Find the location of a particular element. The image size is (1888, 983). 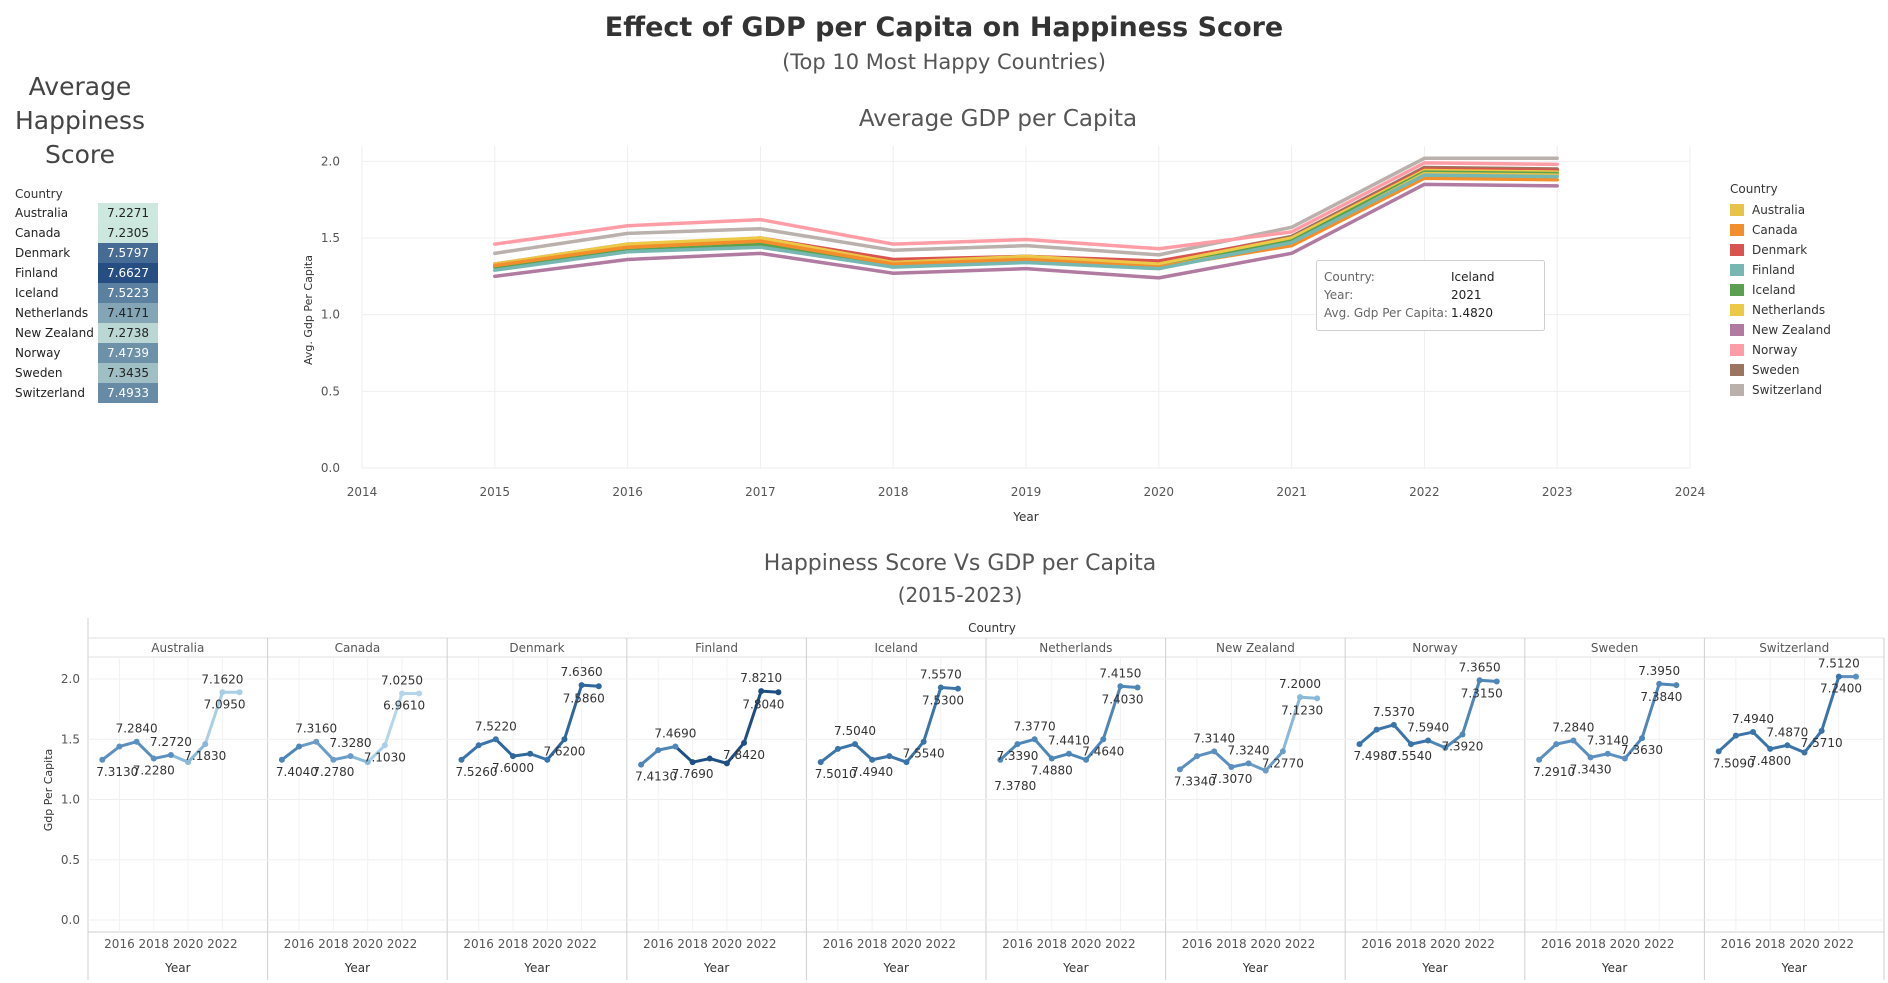

legend-item: New Zealand is located at coordinates (1780, 330).